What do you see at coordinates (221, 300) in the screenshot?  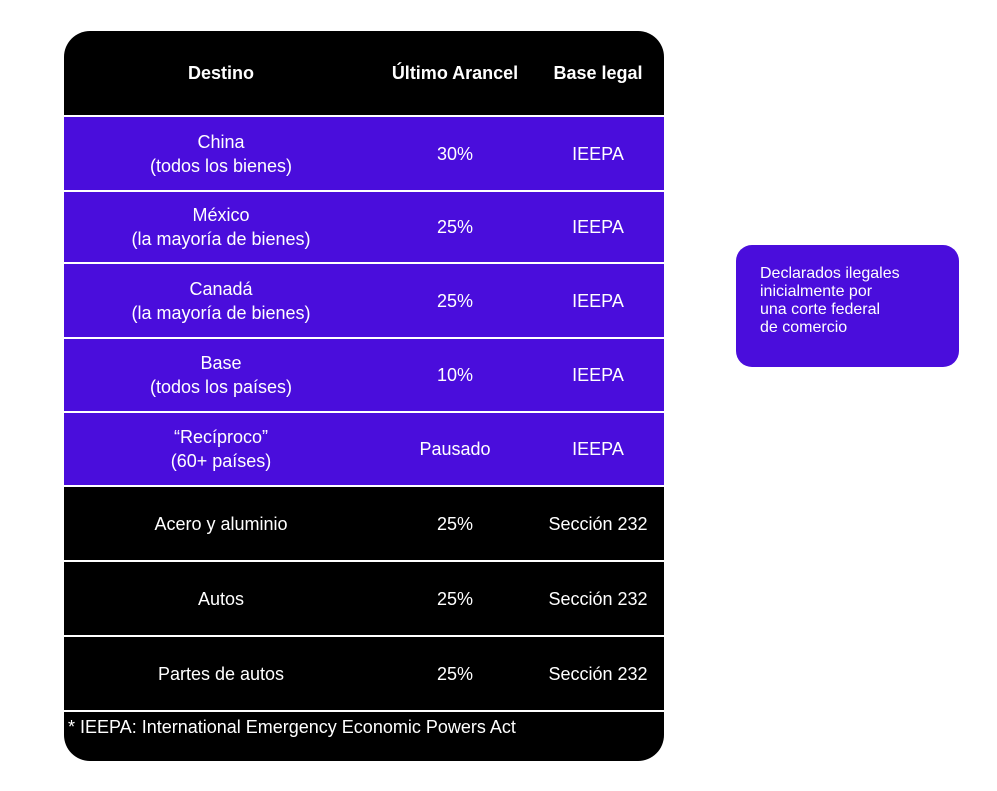 I see `destination-cell: Canadá (la mayoría de bienes)` at bounding box center [221, 300].